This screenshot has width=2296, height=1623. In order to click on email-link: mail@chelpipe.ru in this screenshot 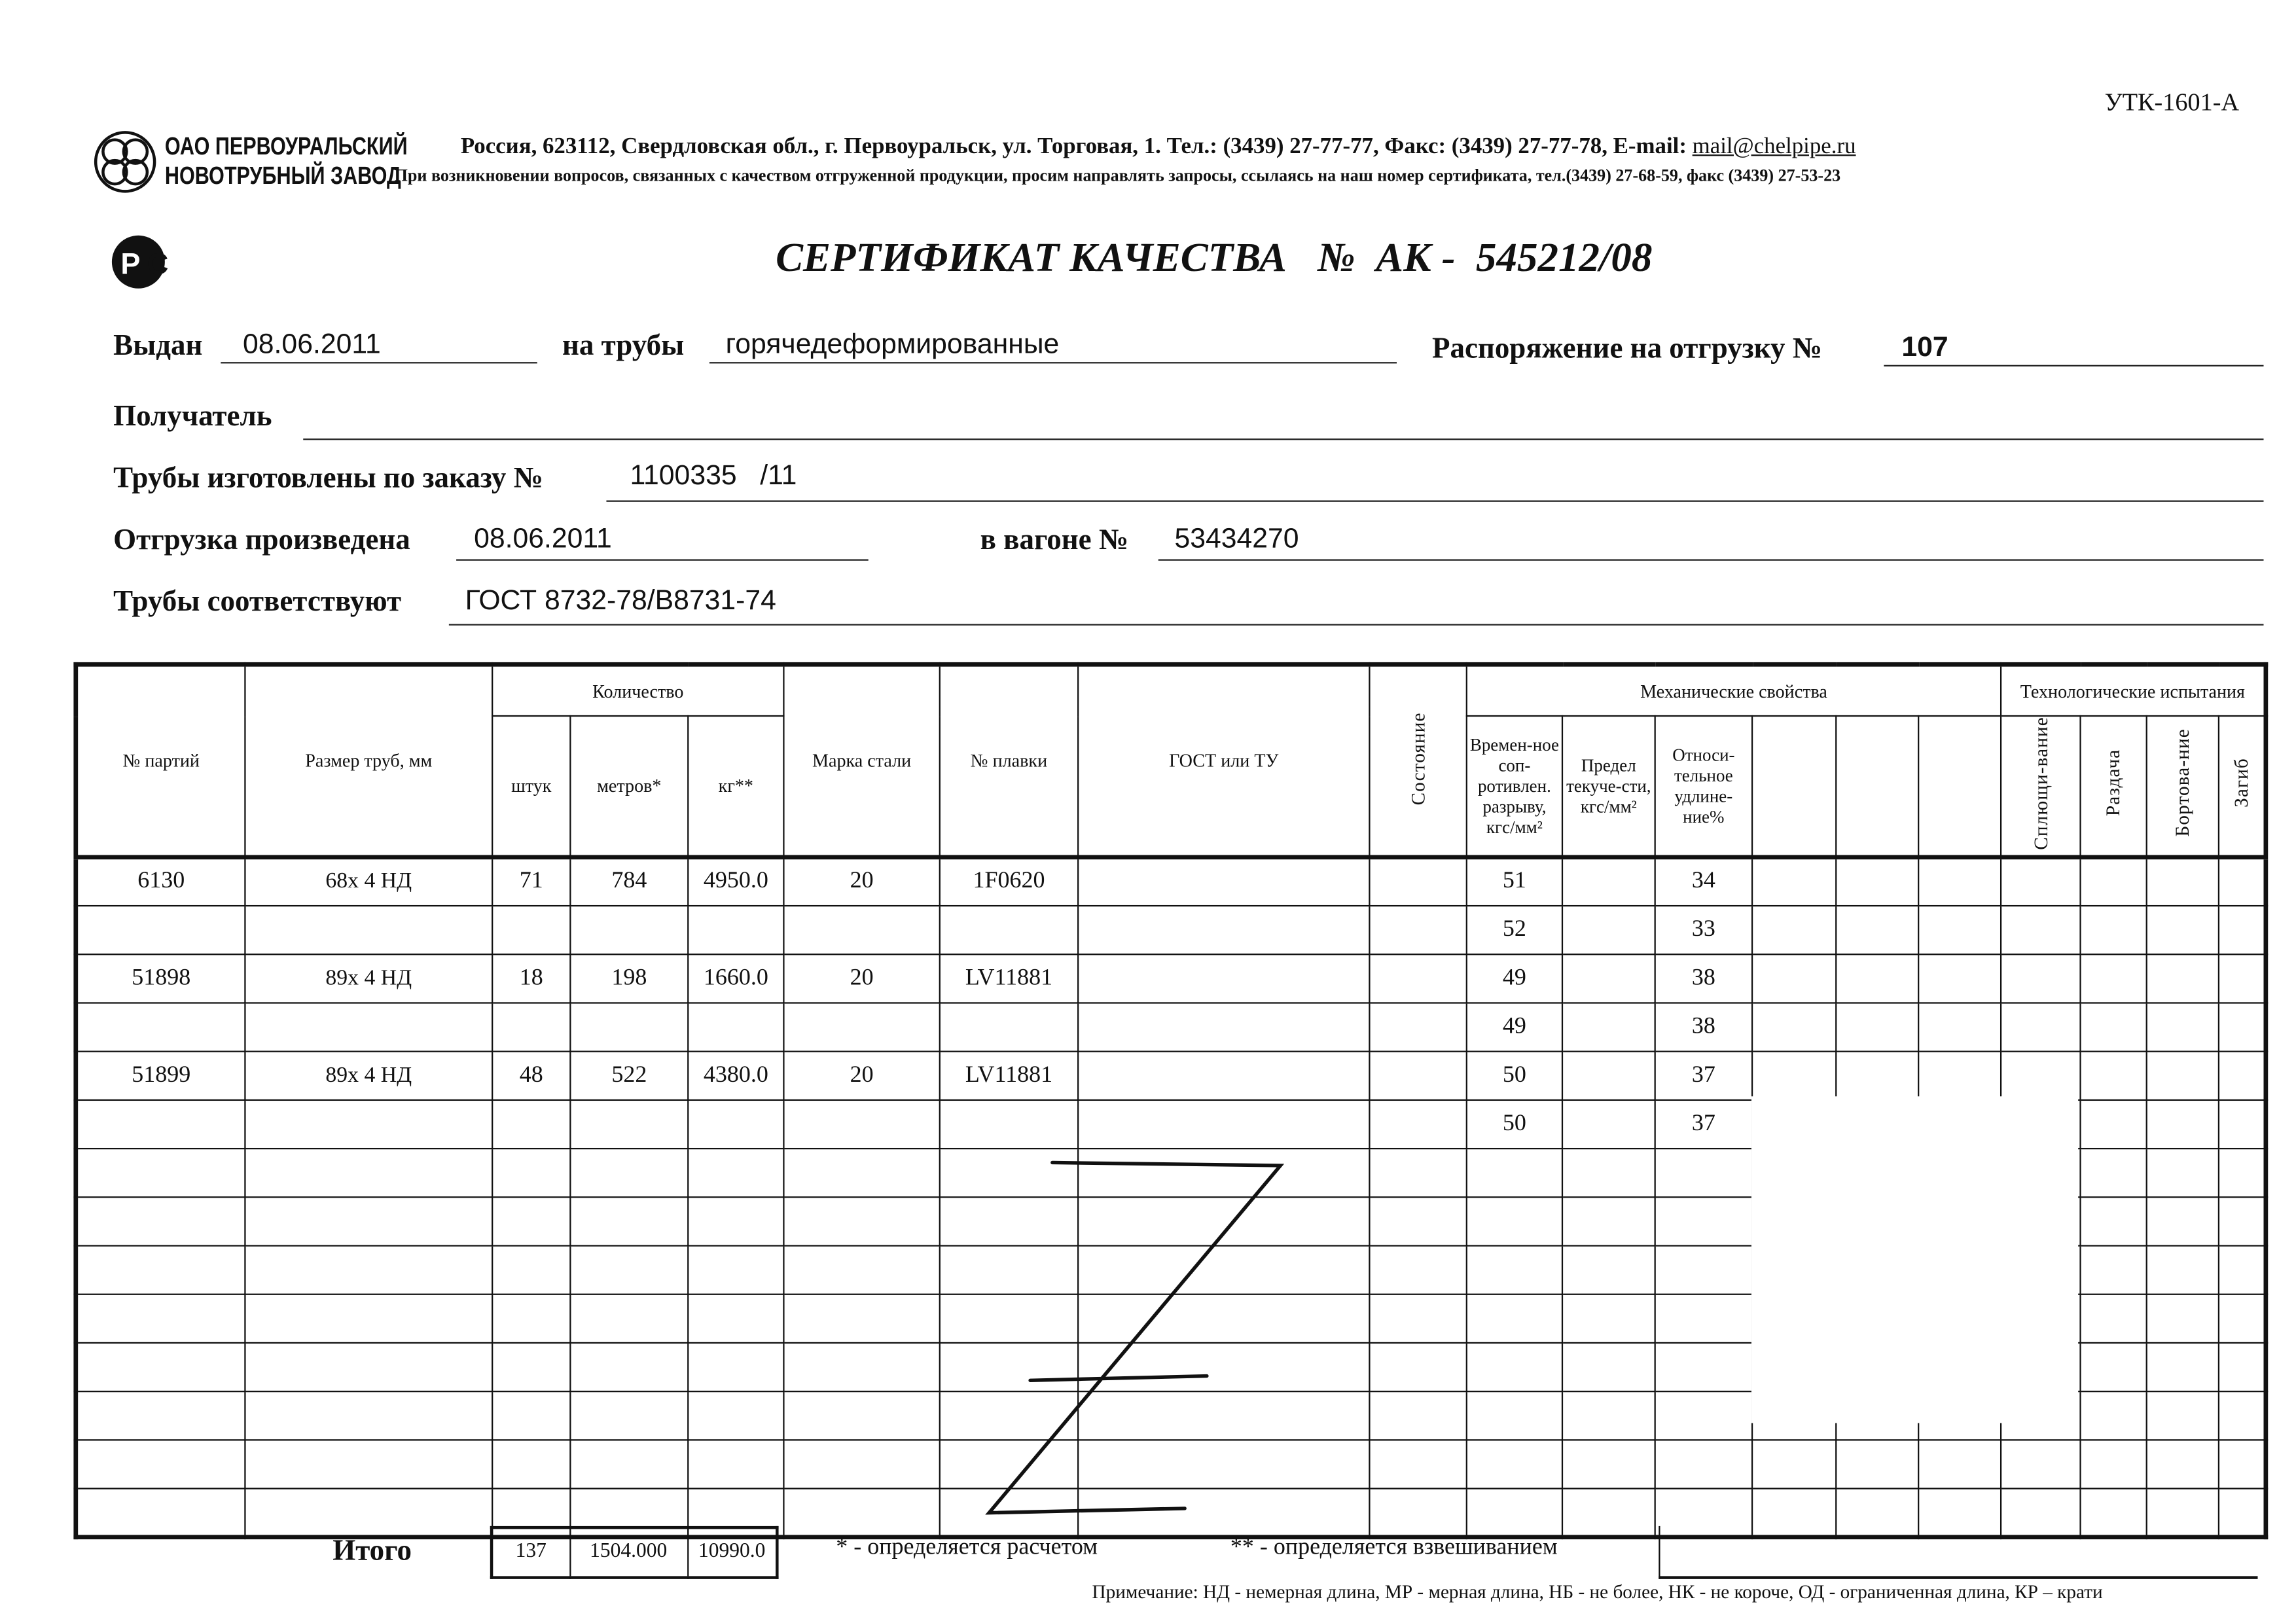, I will do `click(1774, 146)`.